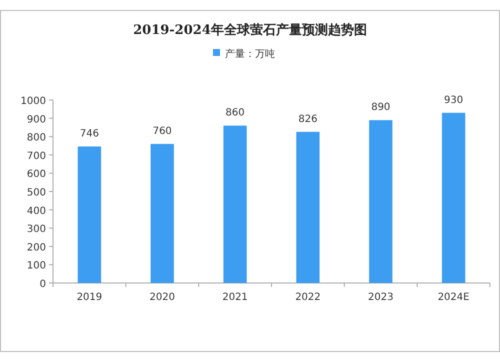 This screenshot has width=500, height=362. Describe the element at coordinates (162, 297) in the screenshot. I see `x-tick-label: 2020` at that location.